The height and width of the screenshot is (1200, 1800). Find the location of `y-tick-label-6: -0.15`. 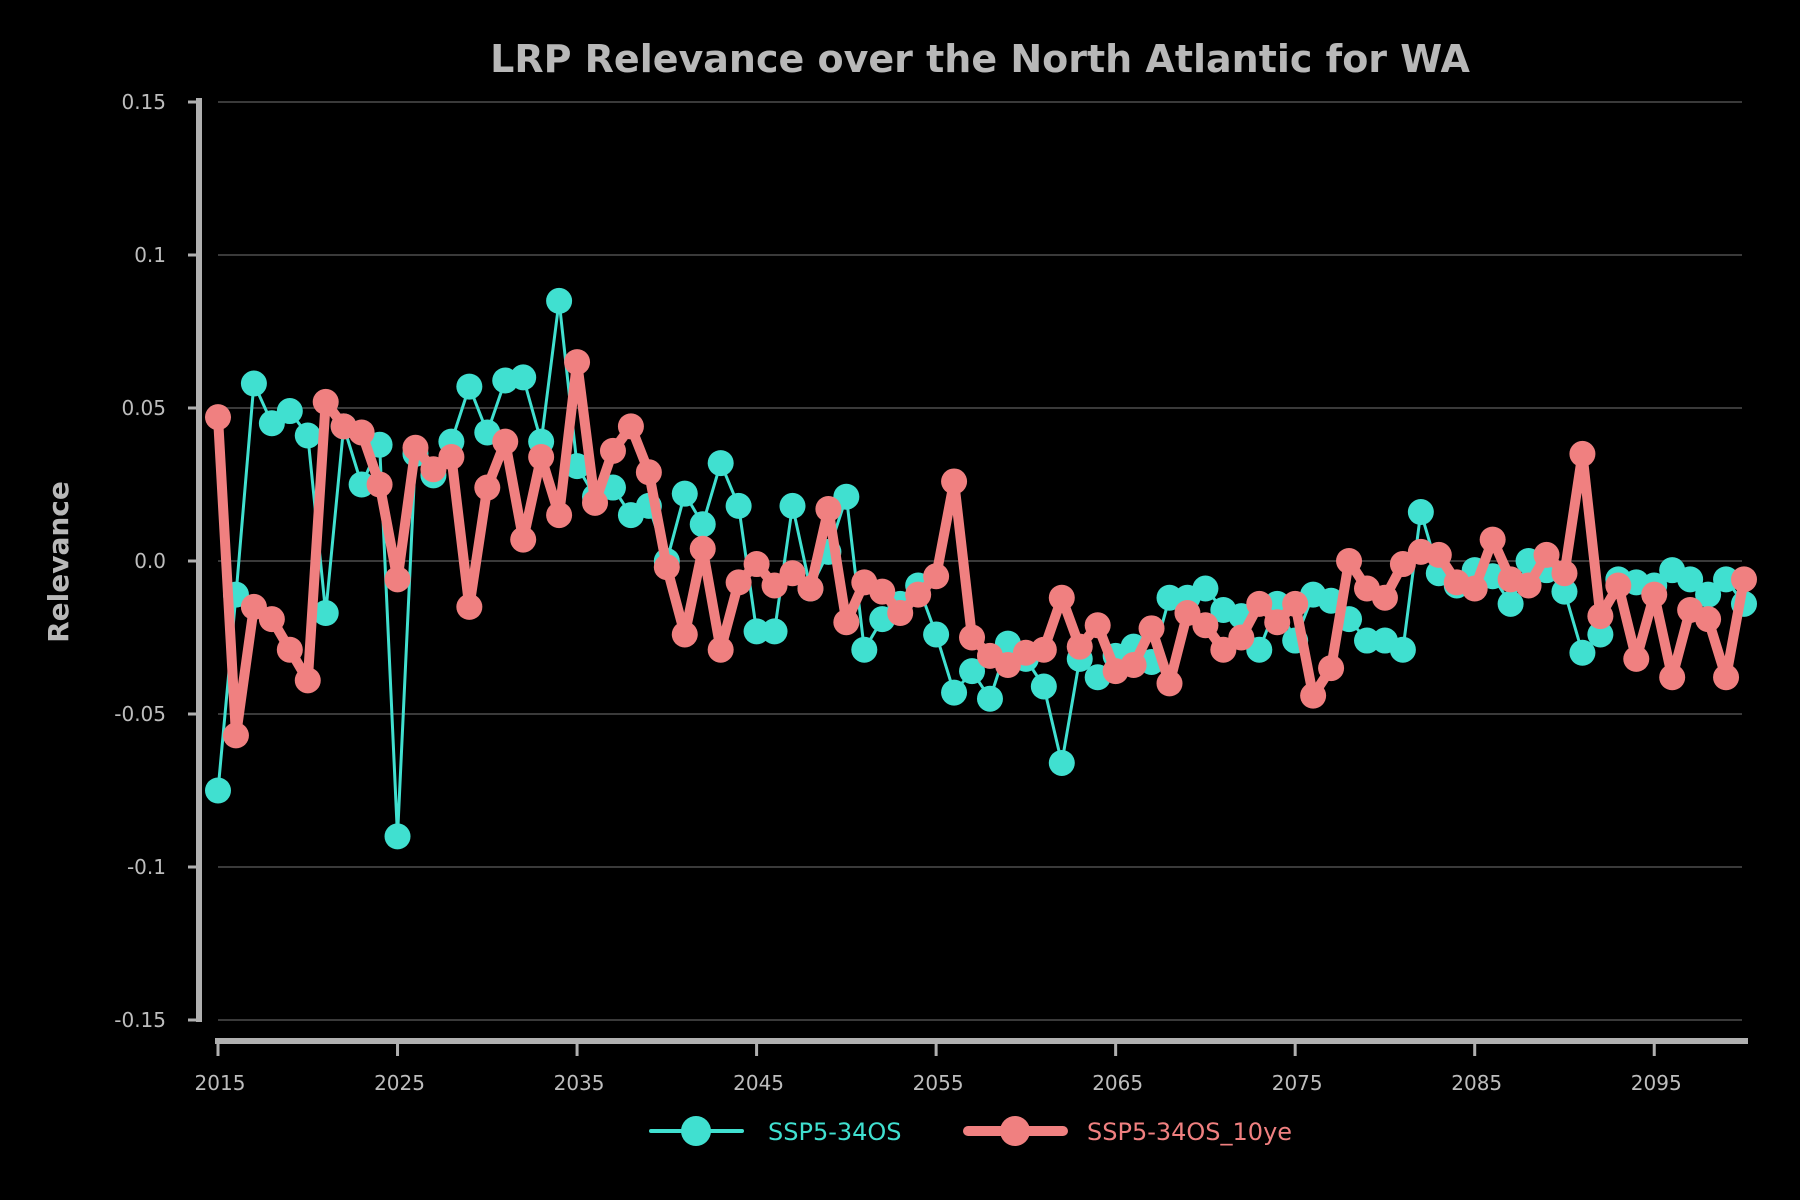

y-tick-label-6: -0.15 is located at coordinates (140, 1020).